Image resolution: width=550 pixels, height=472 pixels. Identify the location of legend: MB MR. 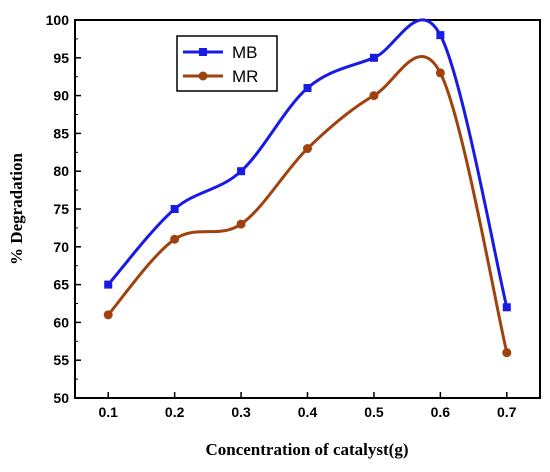
(227, 63).